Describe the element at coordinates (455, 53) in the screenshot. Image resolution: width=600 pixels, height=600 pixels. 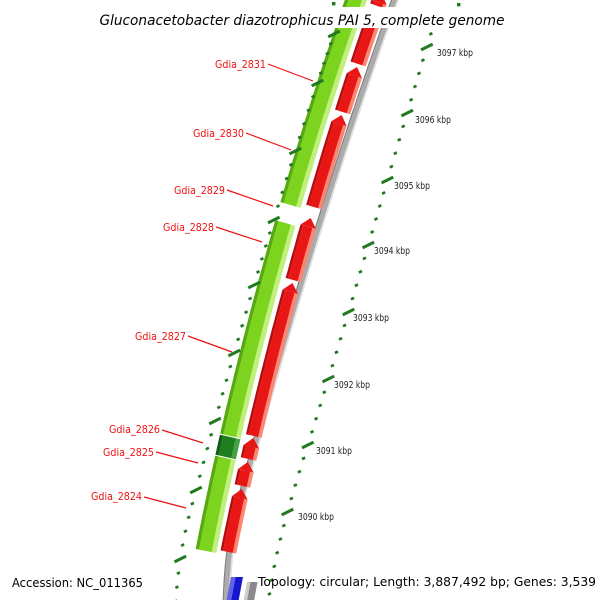
I see `scale-label: 3097 kbp` at that location.